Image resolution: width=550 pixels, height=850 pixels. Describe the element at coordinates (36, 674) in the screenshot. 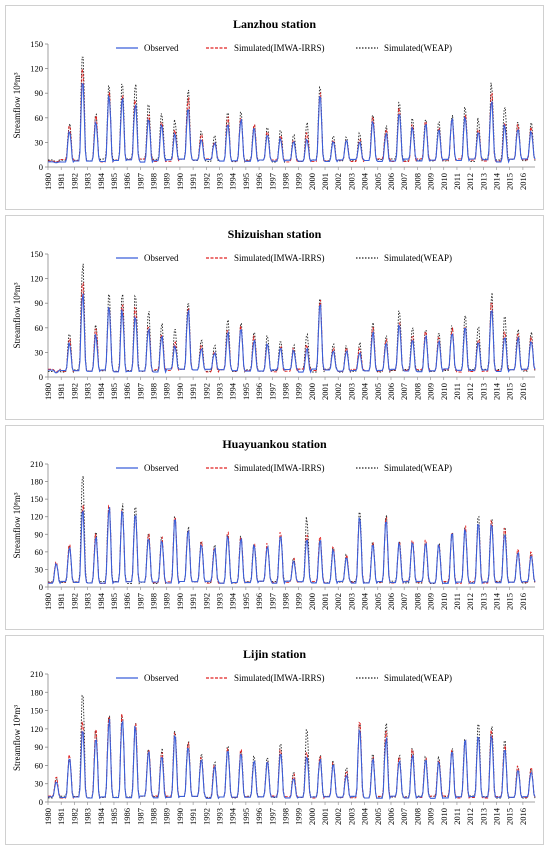

I see `y-tick-label: 210` at that location.